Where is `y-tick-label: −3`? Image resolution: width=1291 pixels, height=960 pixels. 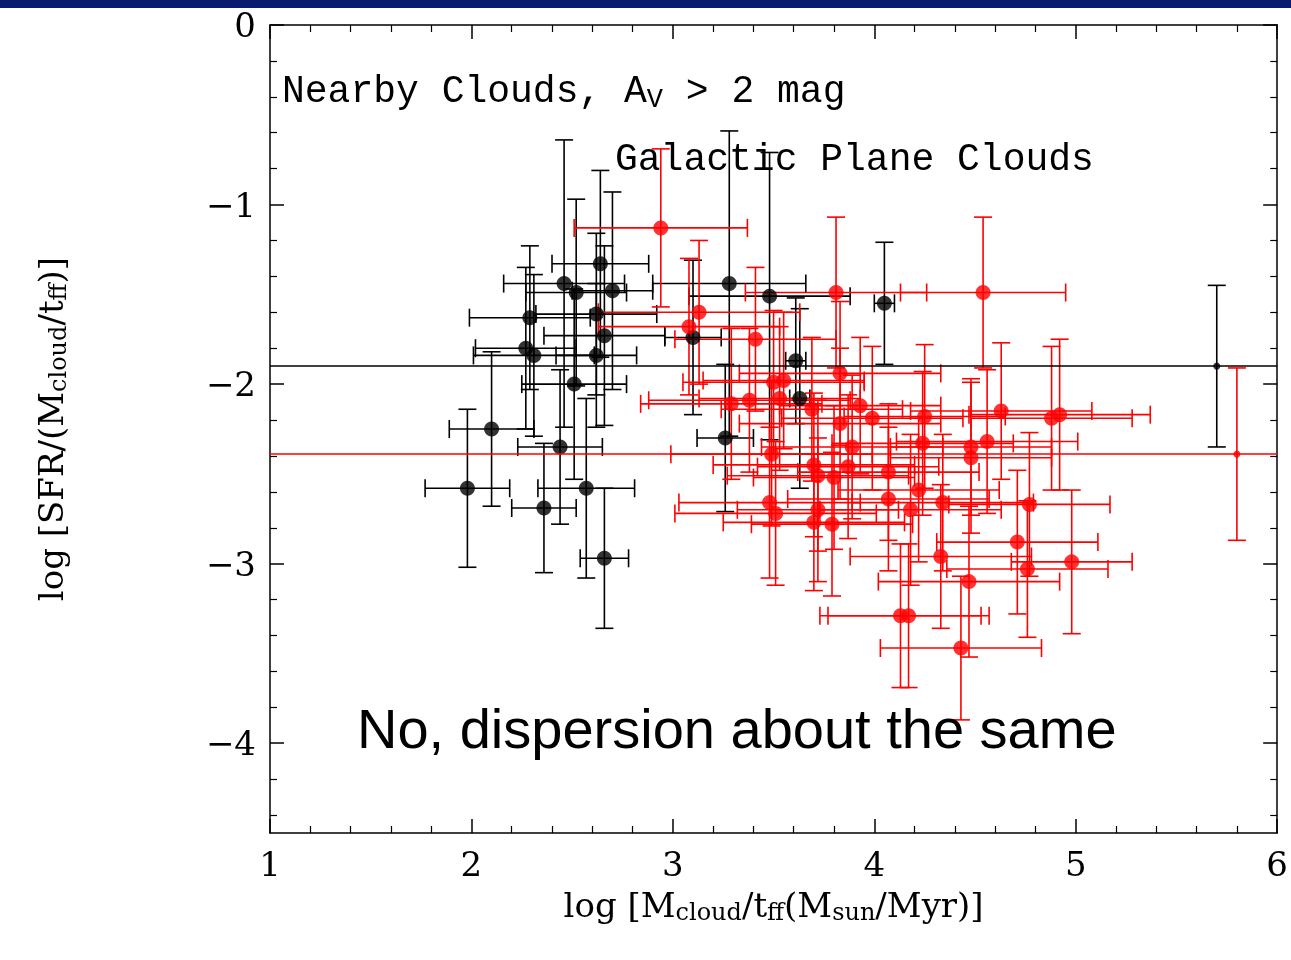
y-tick-label: −3 is located at coordinates (230, 563).